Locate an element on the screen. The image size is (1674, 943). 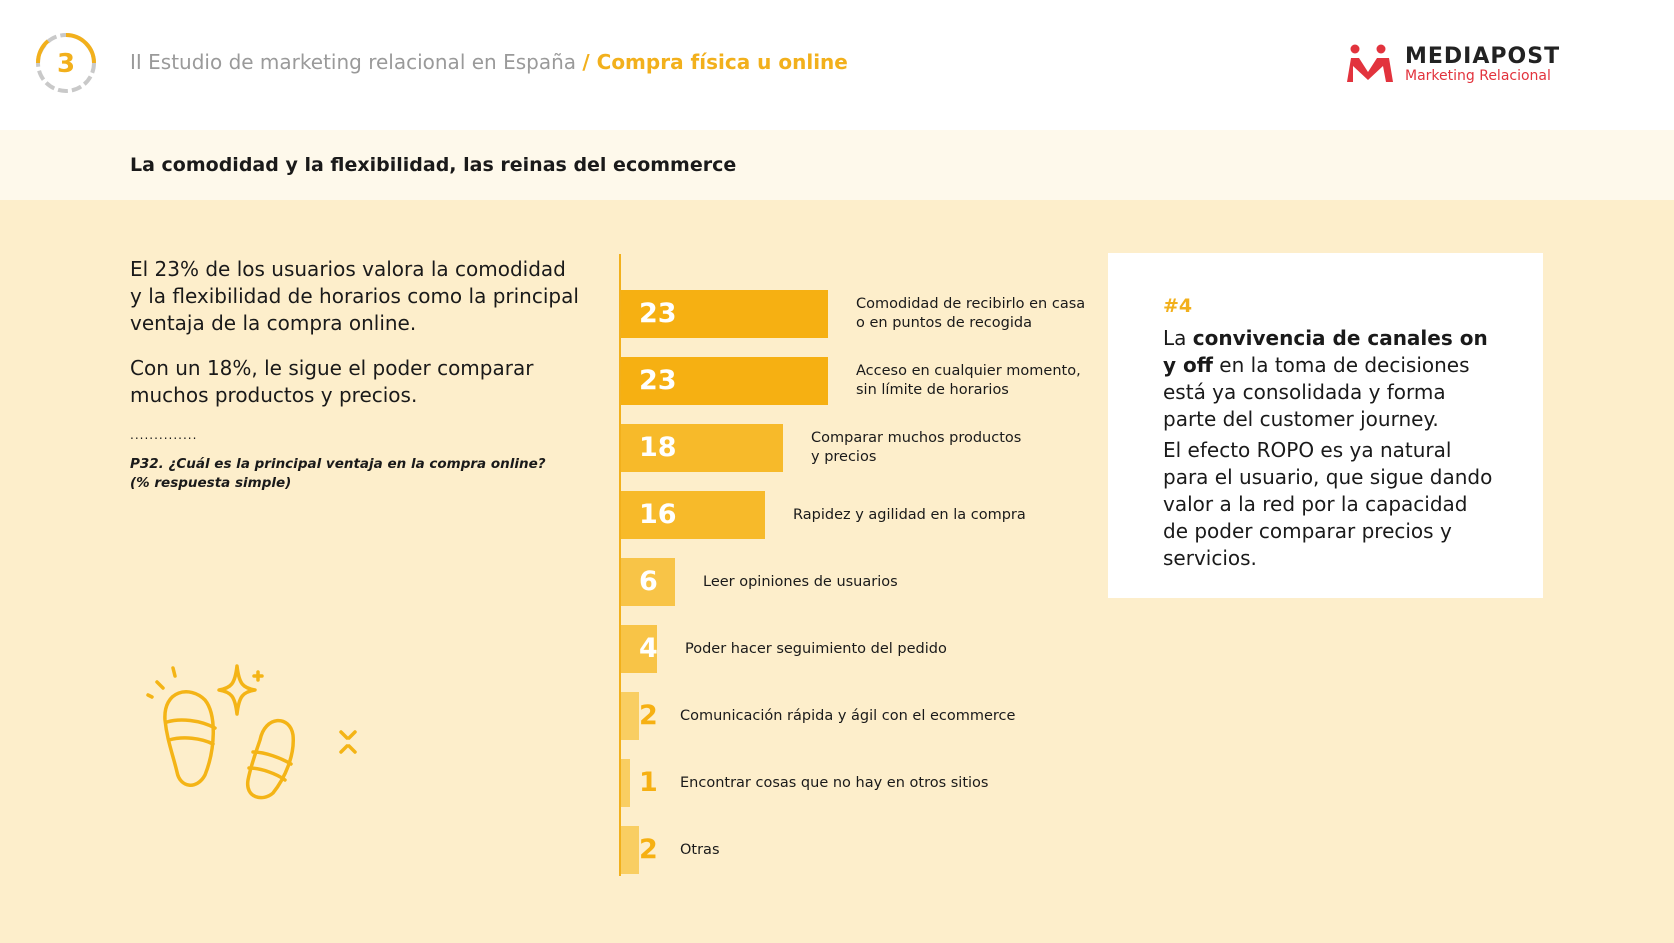
logo-tagline: Marketing Relacional is located at coordinates (1478, 76).